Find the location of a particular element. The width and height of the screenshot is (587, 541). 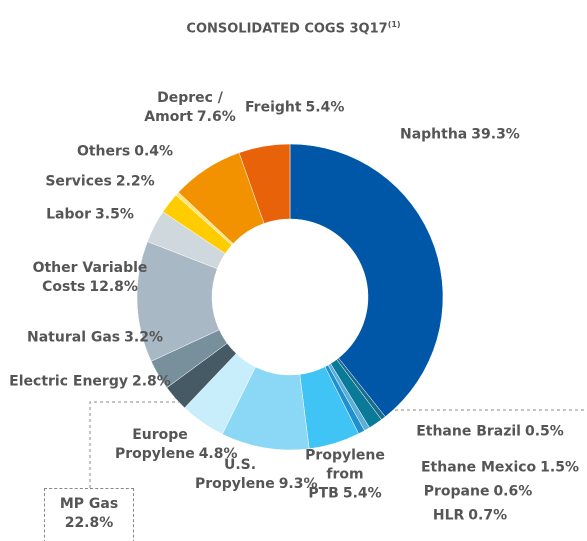

title-text: CONSOLIDATED COGS 3Q17 is located at coordinates (287, 29).